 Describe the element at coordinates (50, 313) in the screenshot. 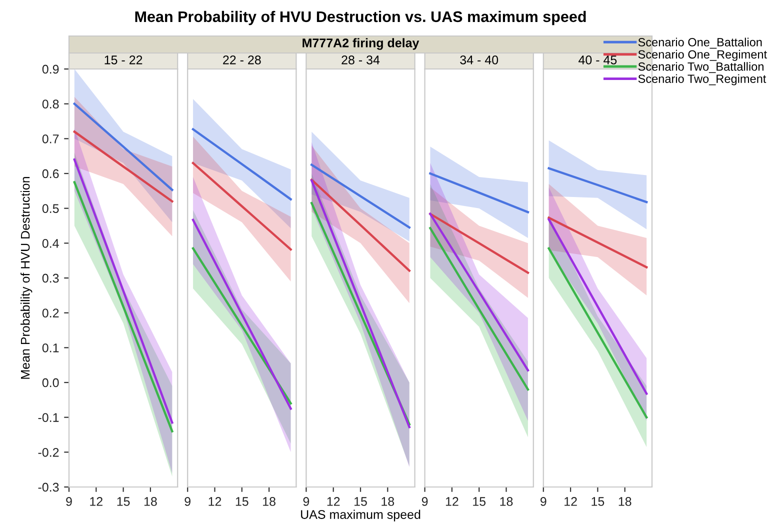

I see `y-tick-label: 0.2` at that location.